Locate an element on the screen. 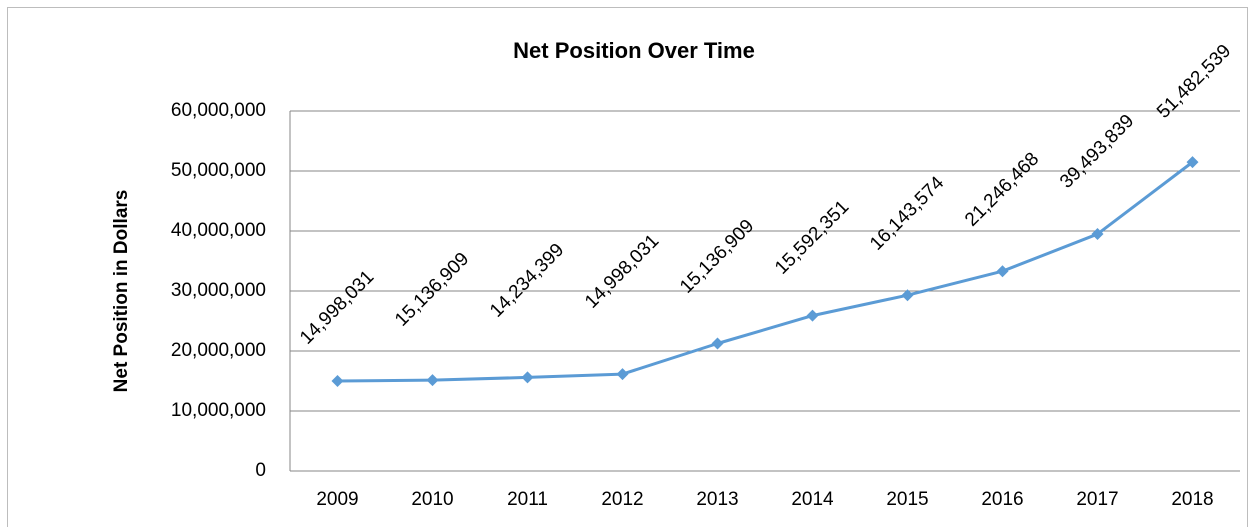 This screenshot has height=527, width=1248. y-tick-label: 60,000,000 is located at coordinates (218, 110).